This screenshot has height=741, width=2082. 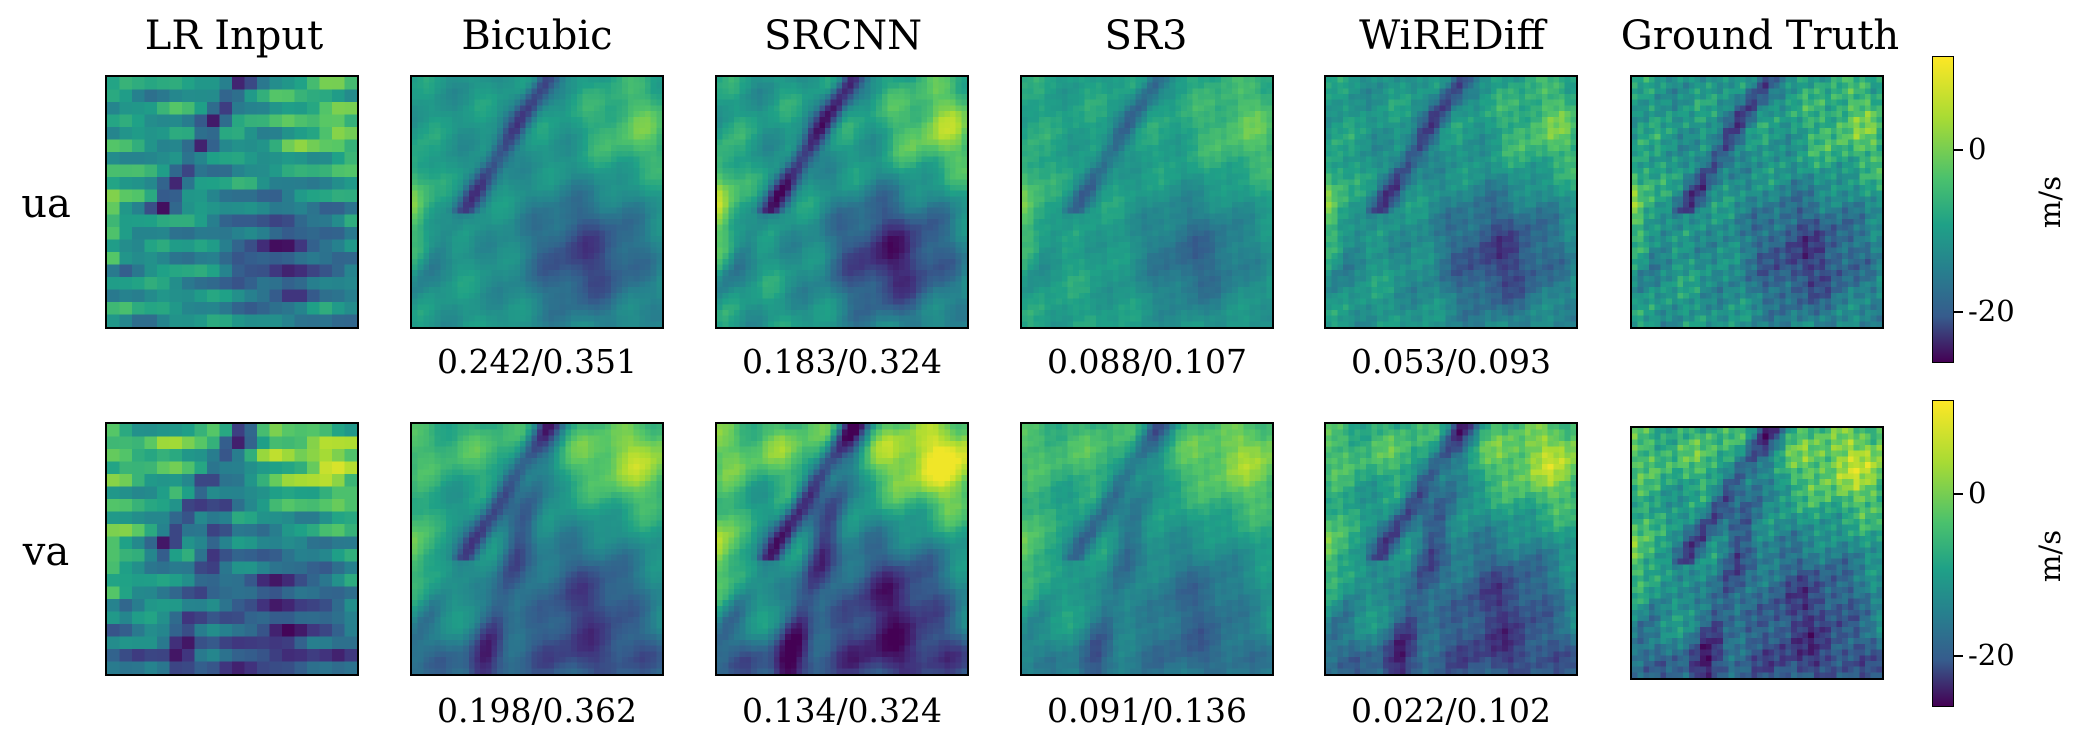 I want to click on ua-ground-truth-field, so click(x=1757, y=202).